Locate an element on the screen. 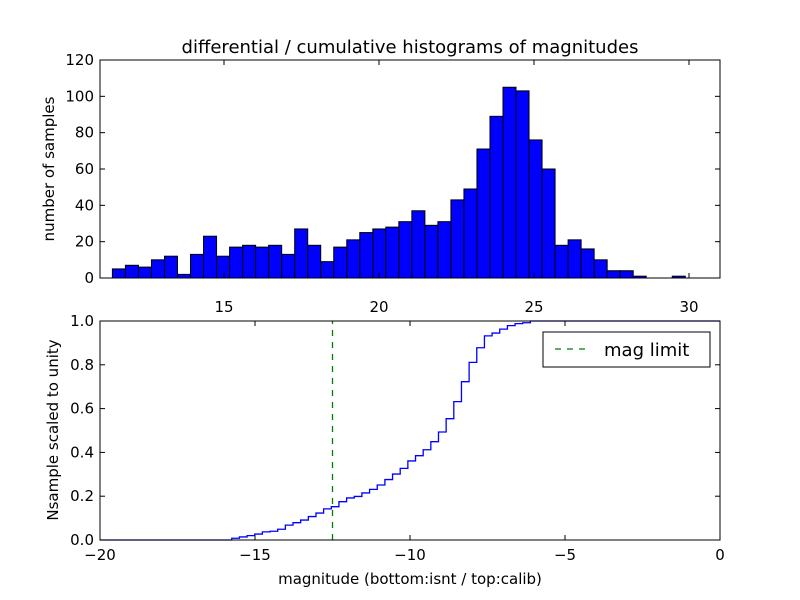 The image size is (800, 600). x-tick-label: −20 is located at coordinates (100, 555).